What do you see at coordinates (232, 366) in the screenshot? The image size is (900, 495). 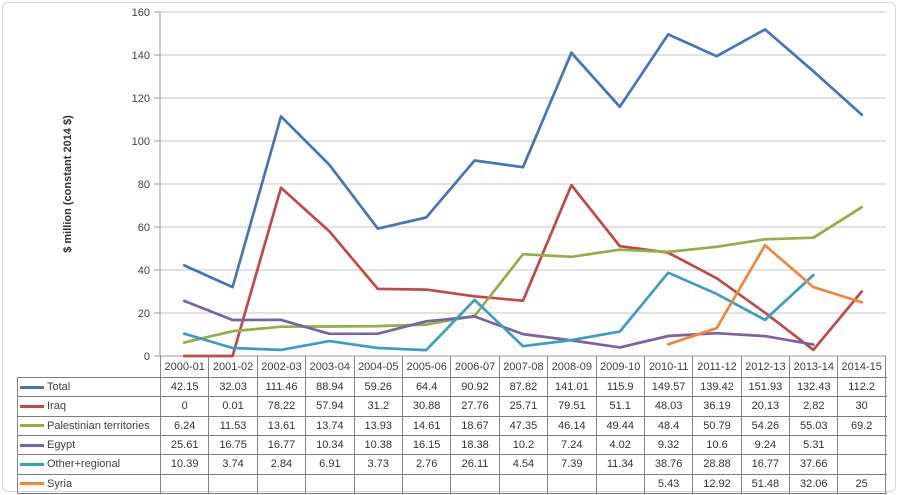 I see `year-label: 2001-02` at bounding box center [232, 366].